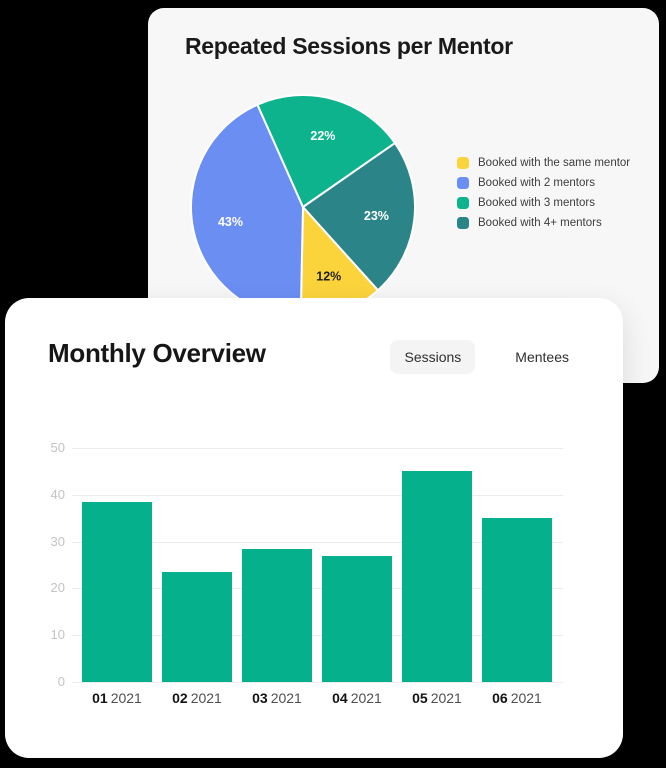  Describe the element at coordinates (157, 353) in the screenshot. I see `overview-title: Monthly Overview` at that location.